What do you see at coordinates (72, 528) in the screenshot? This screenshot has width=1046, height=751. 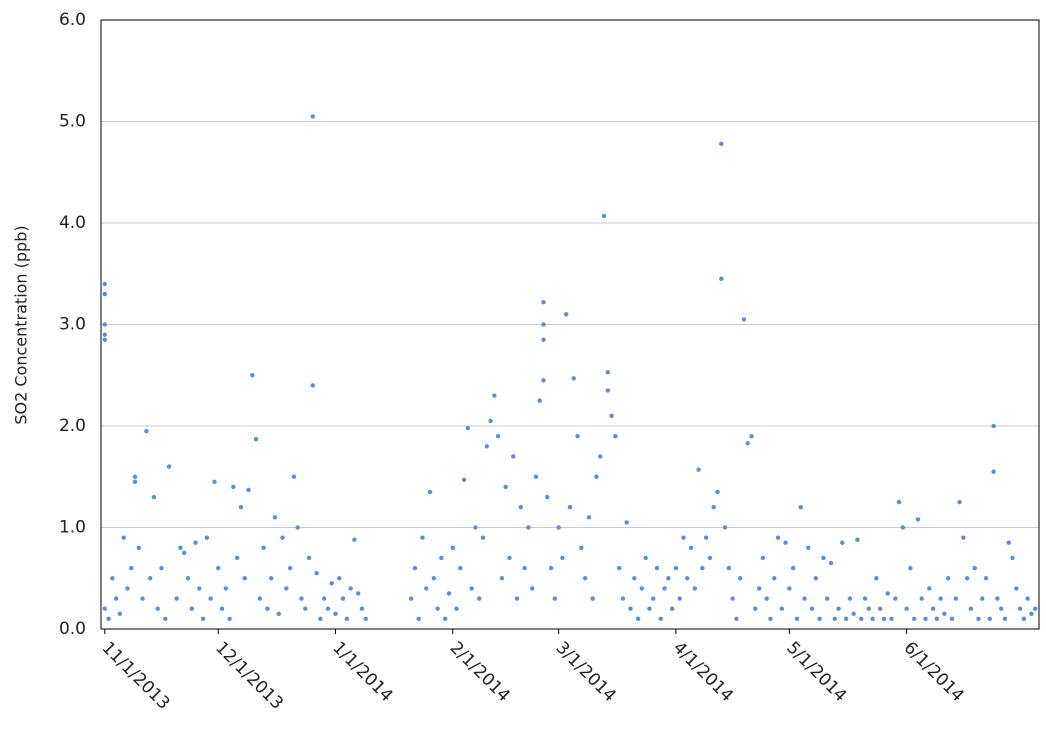 I see `y-tick-label: 1.0` at bounding box center [72, 528].